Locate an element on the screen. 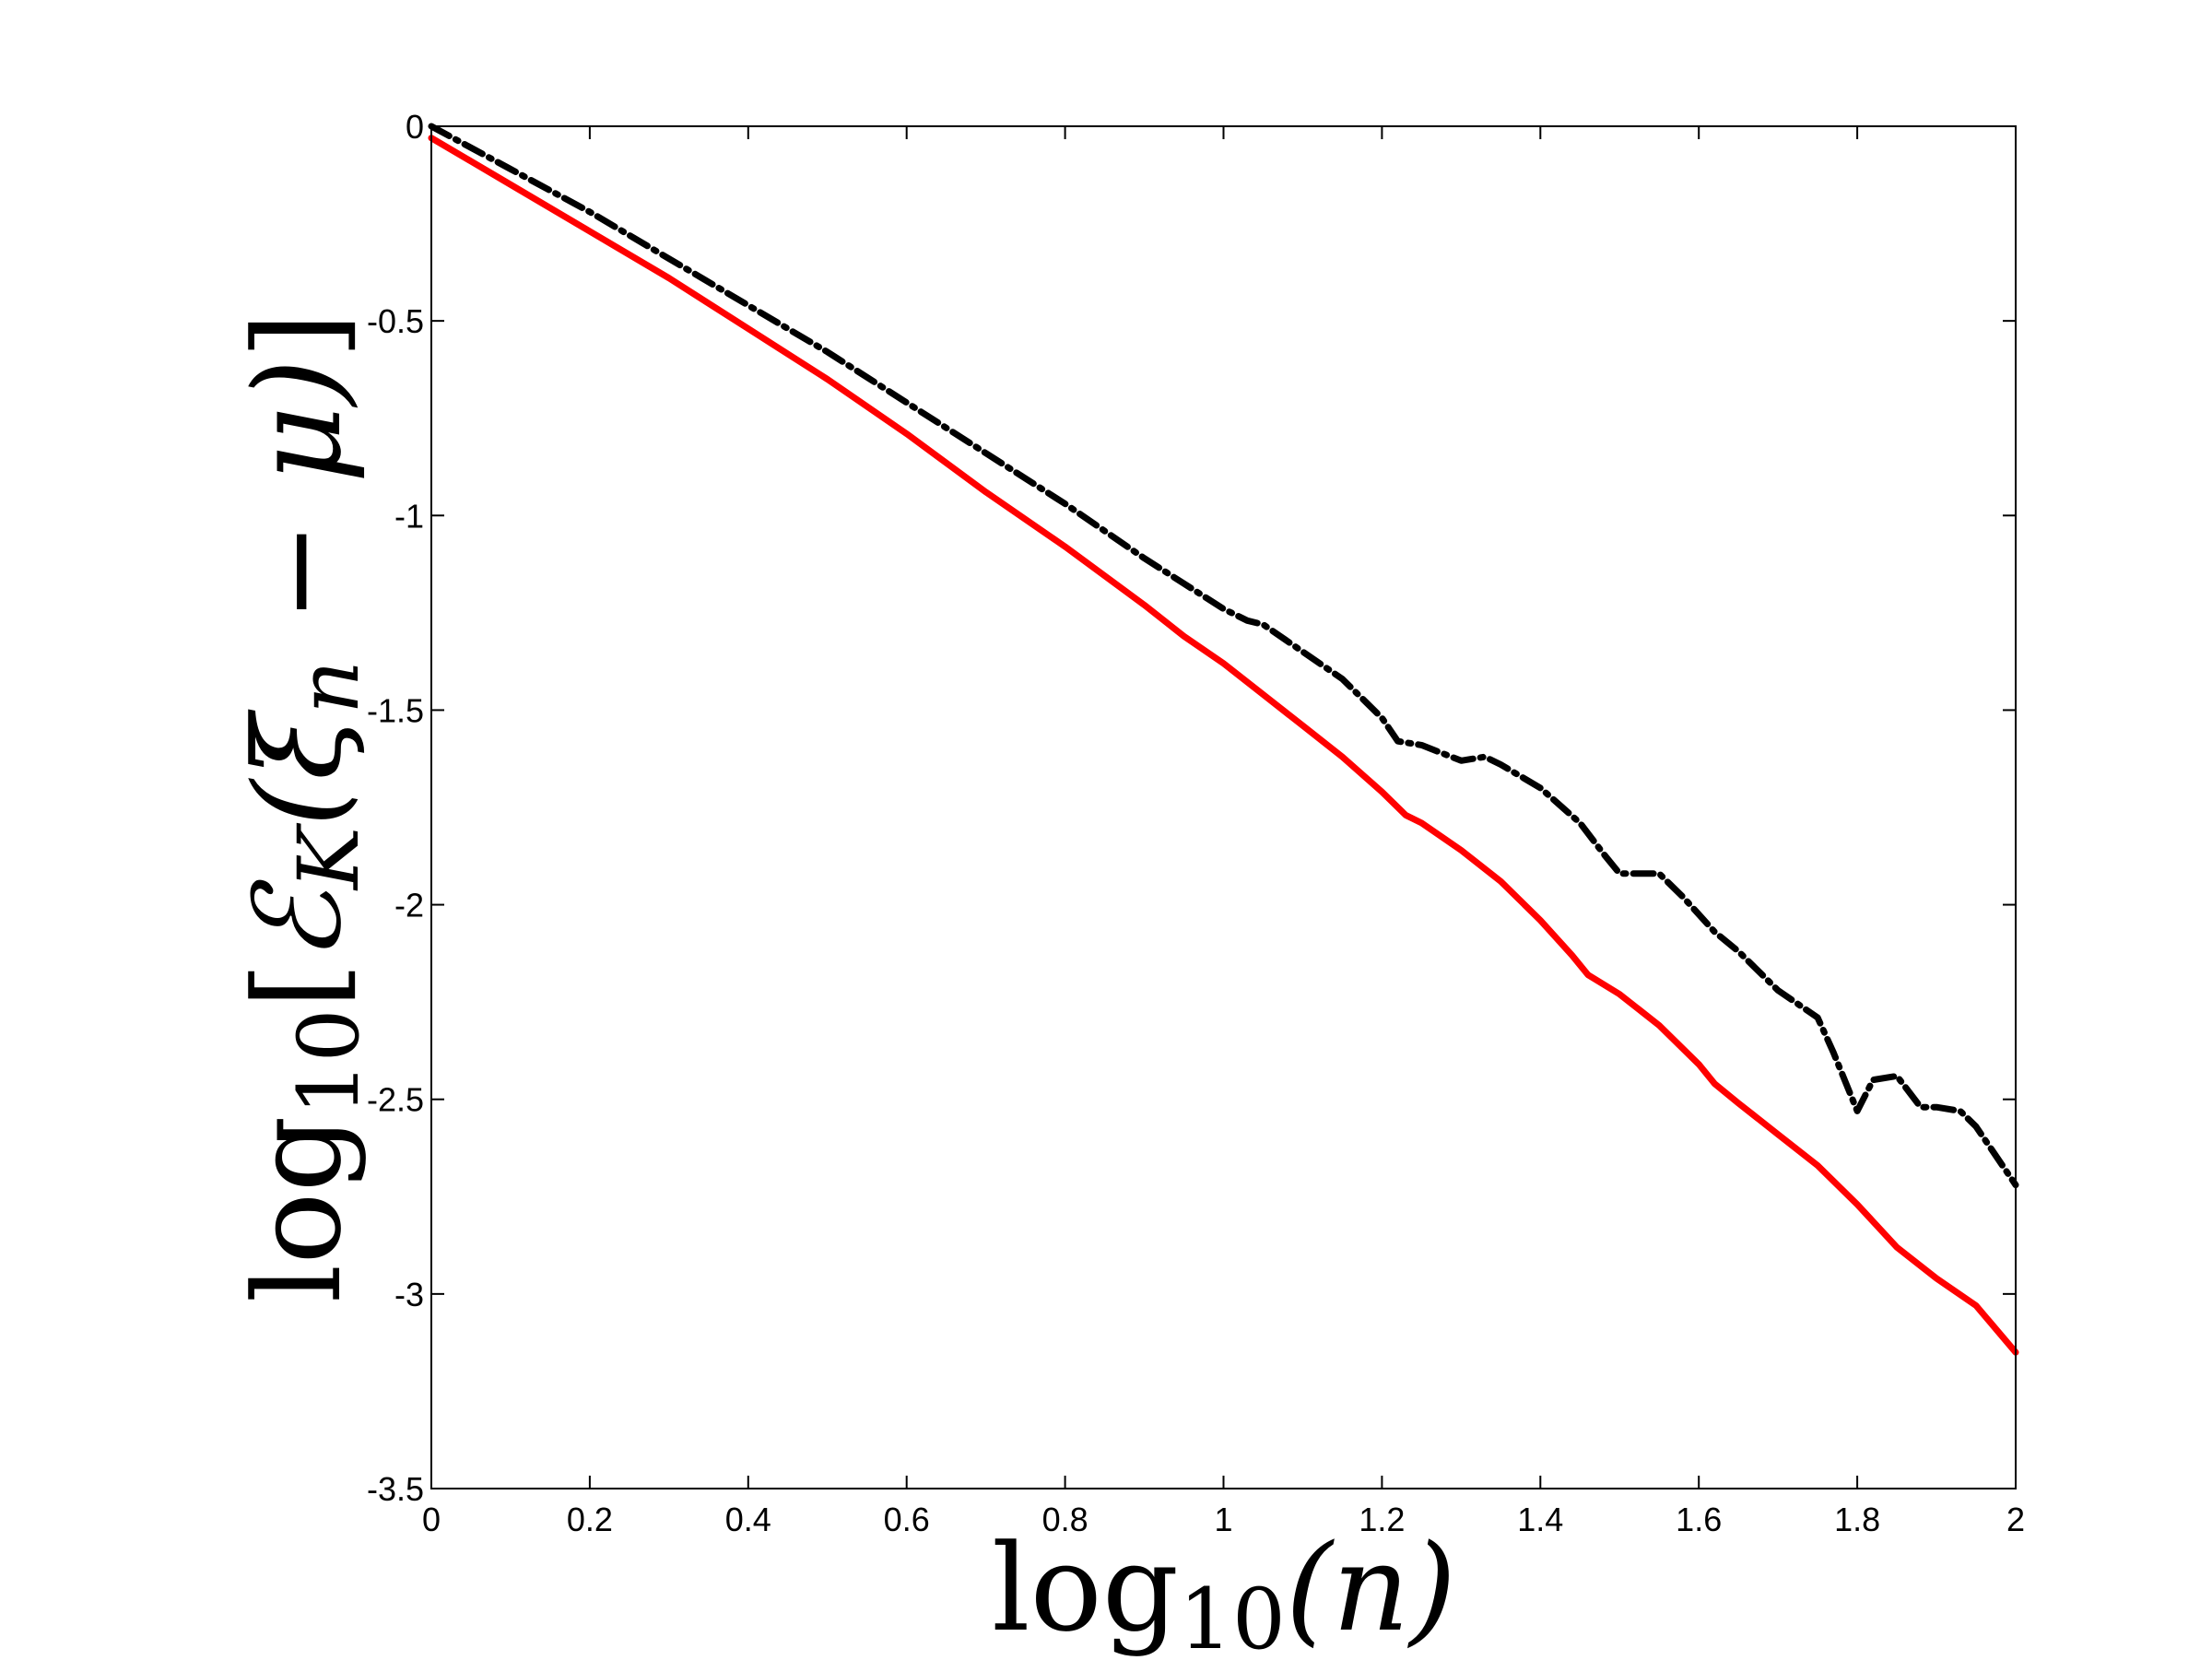 This screenshot has width=2212, height=1660. y-tick-label: -1 is located at coordinates (409, 516).